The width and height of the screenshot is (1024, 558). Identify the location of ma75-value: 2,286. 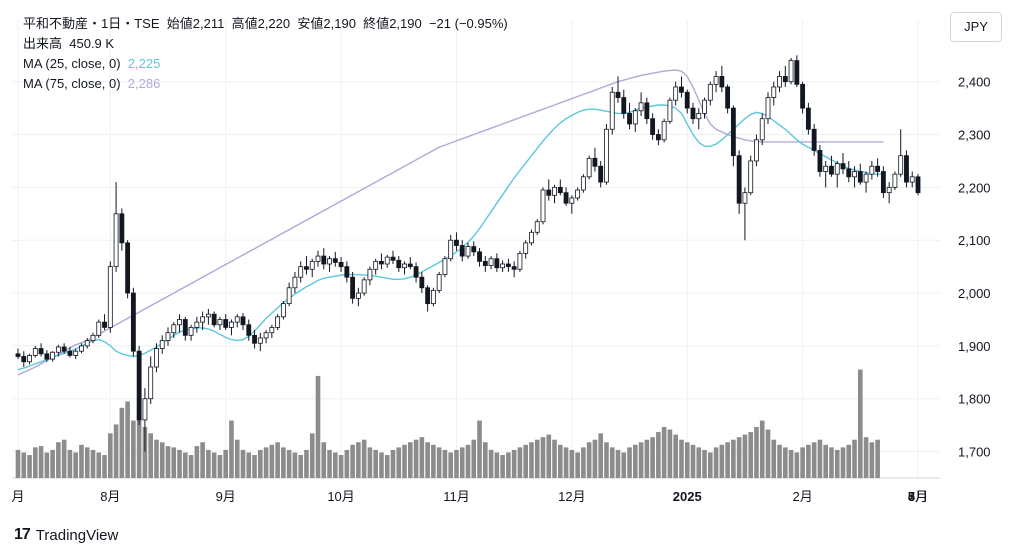
(144, 83).